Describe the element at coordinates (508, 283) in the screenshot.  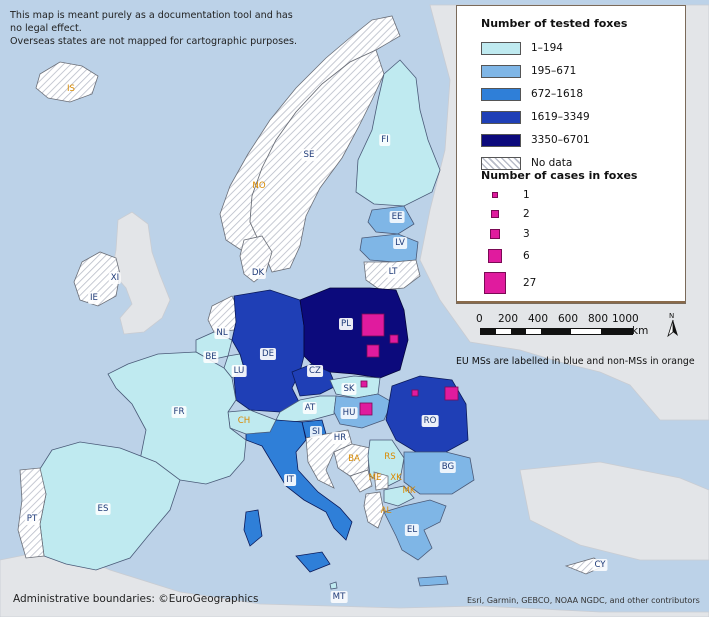
I see `legend-case-27: 27` at that location.